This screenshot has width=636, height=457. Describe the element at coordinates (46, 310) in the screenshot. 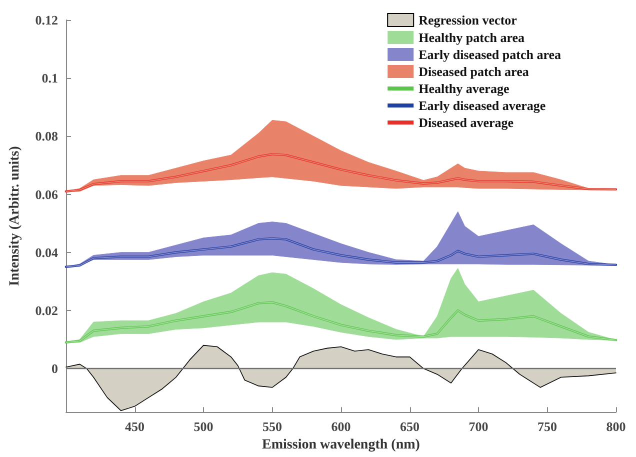

I see `y-tick-label: 0.02` at that location.